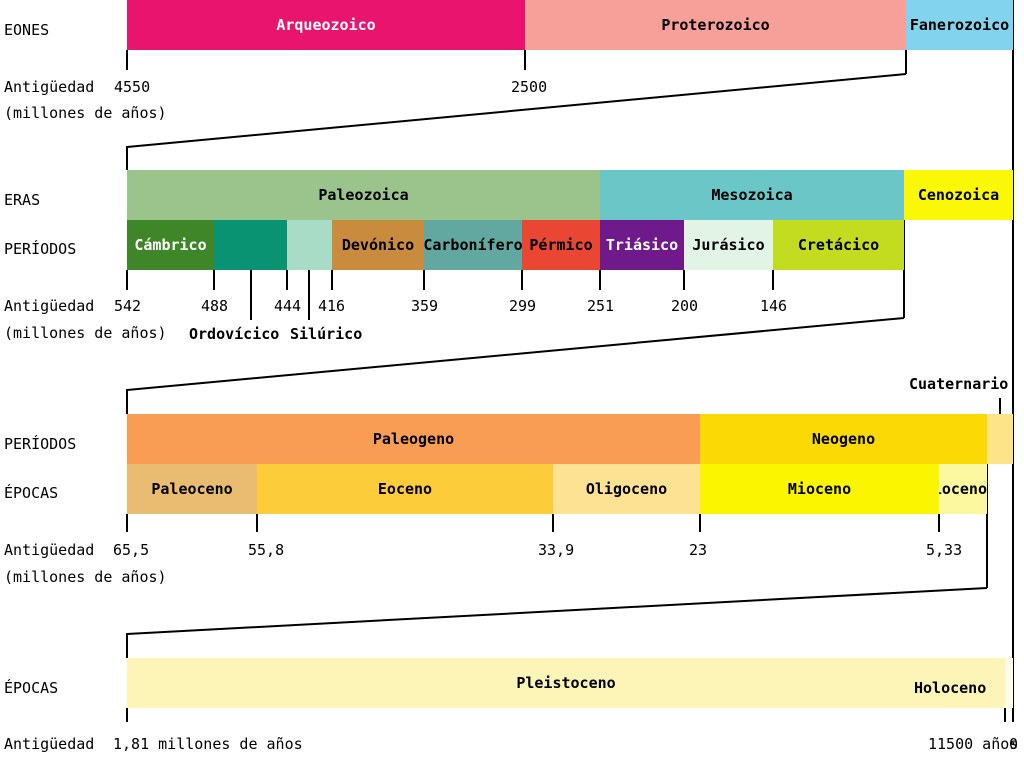 The height and width of the screenshot is (768, 1024). What do you see at coordinates (959, 384) in the screenshot?
I see `cuaternario-callout: Cuaternario` at bounding box center [959, 384].